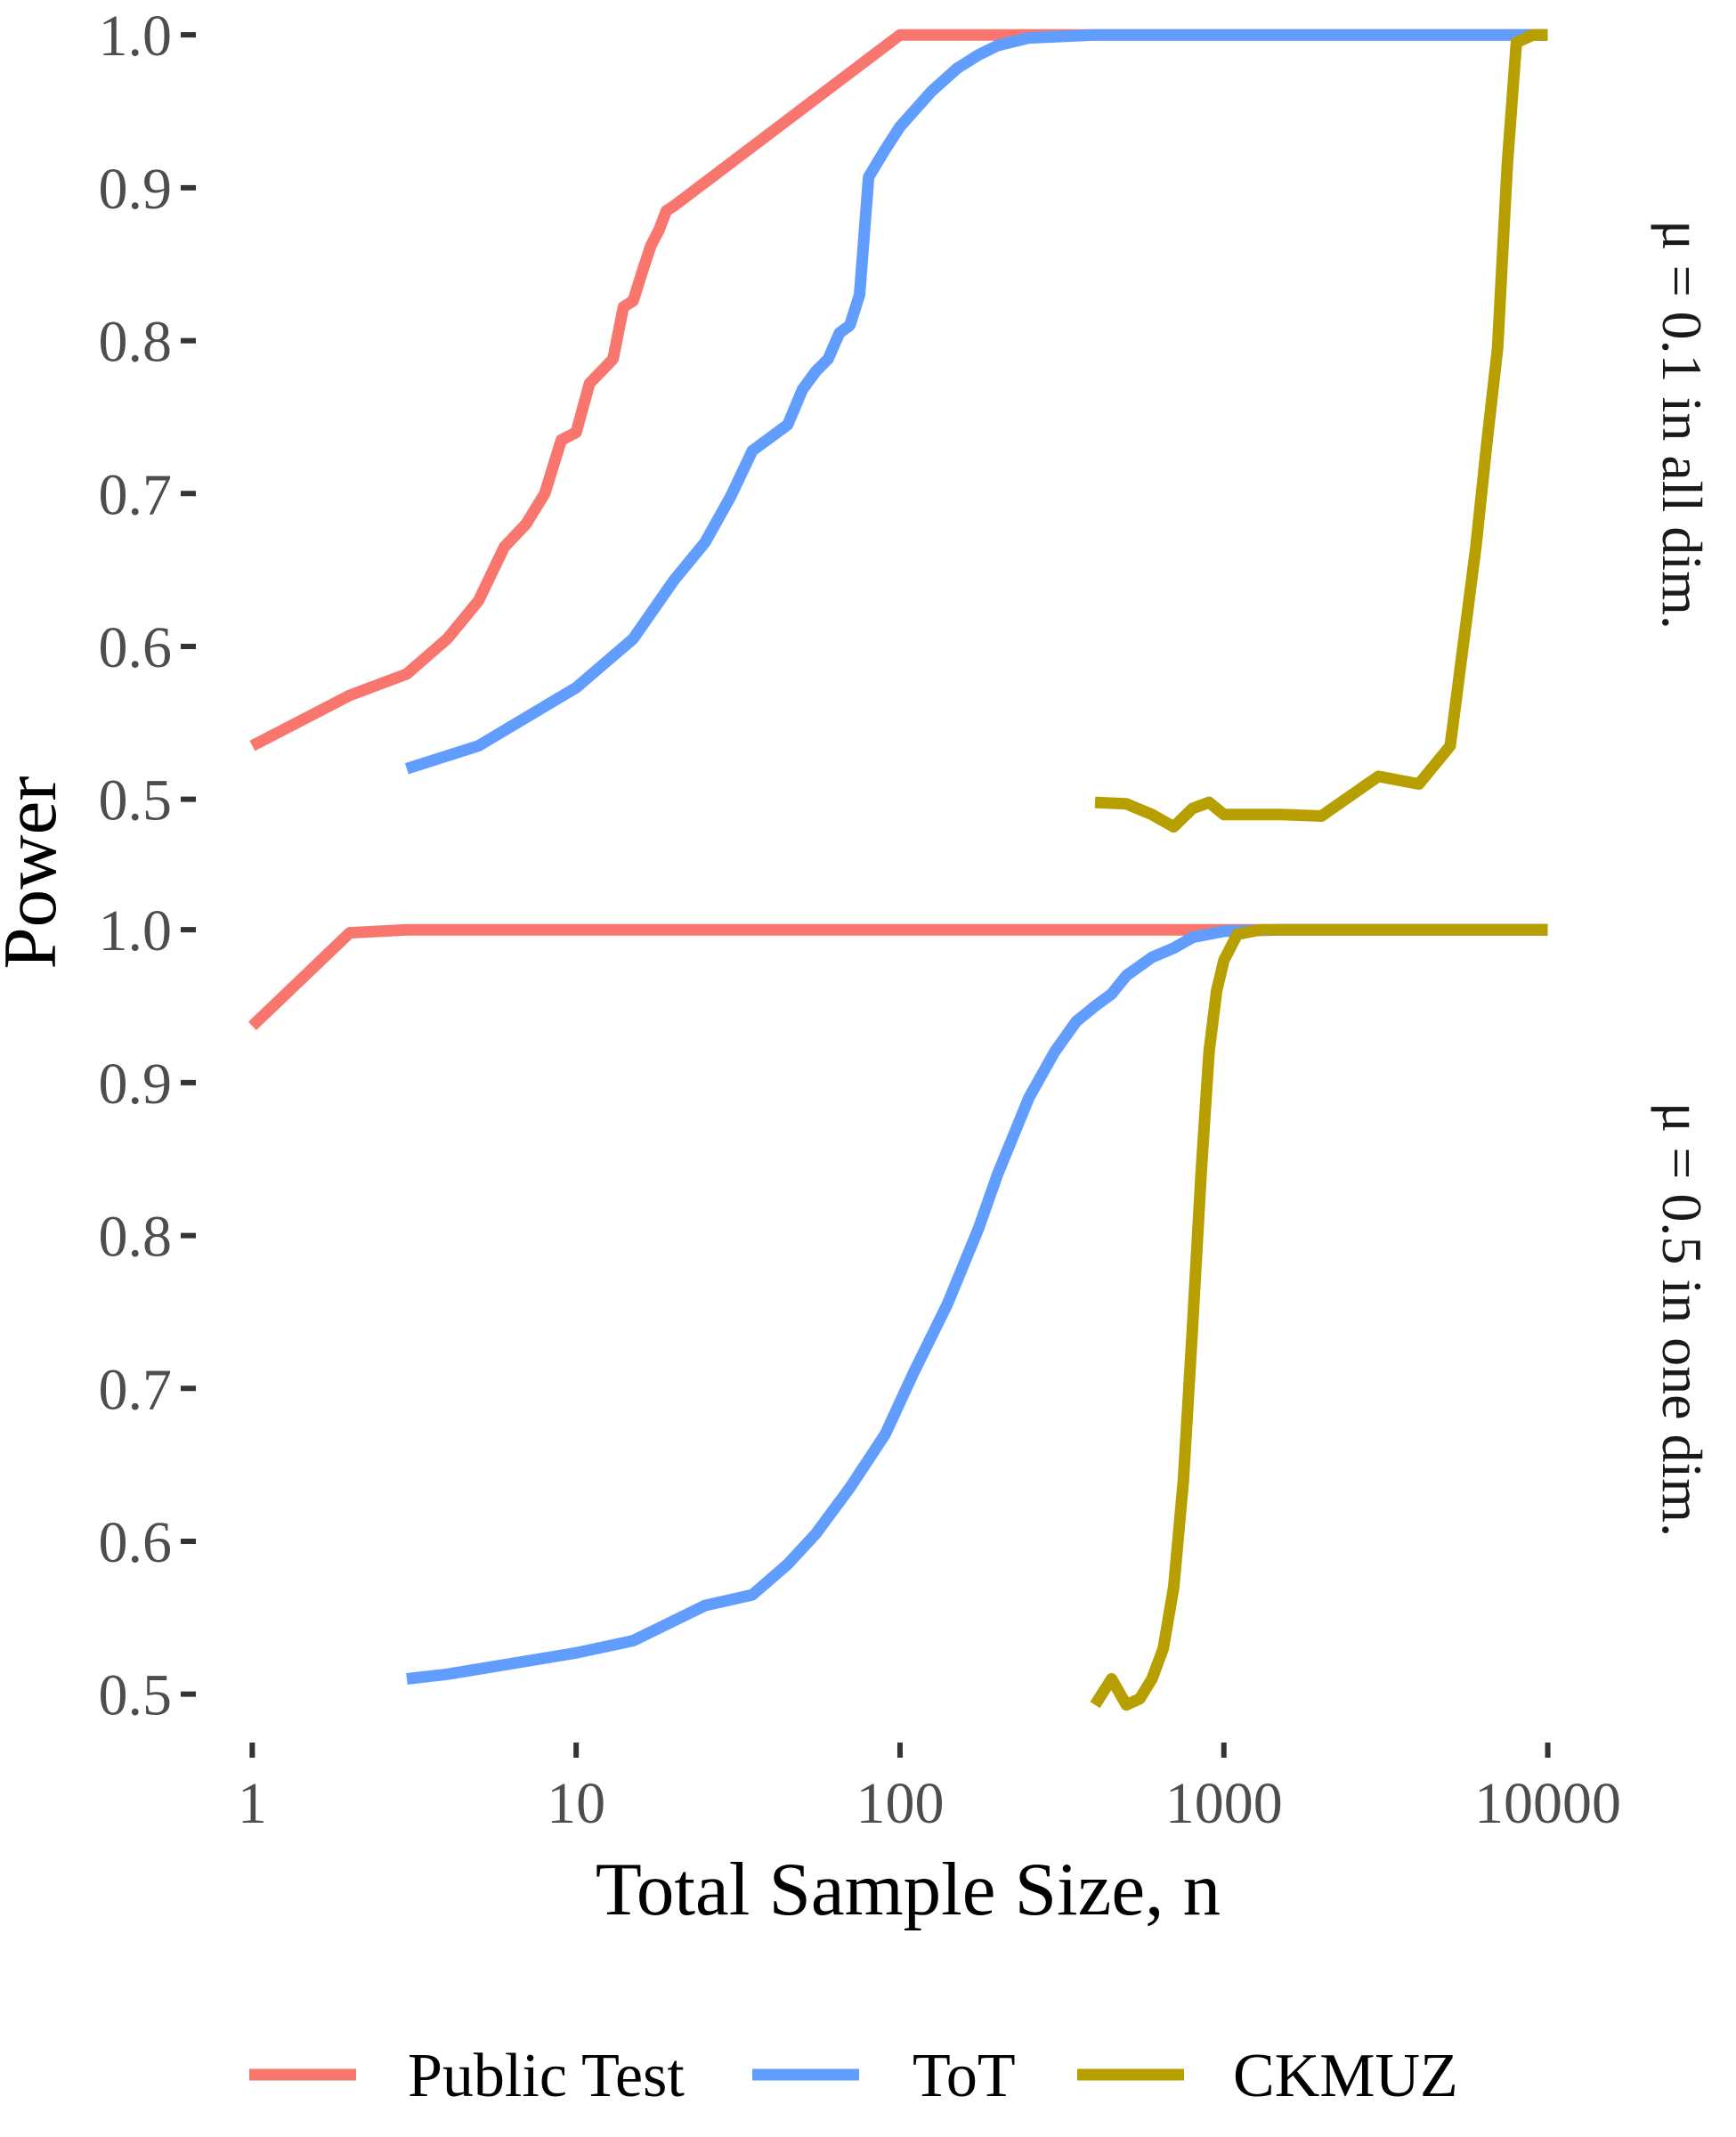 This screenshot has width=1736, height=2137. What do you see at coordinates (900, 1803) in the screenshot?
I see `x-tick-label: 100` at bounding box center [900, 1803].